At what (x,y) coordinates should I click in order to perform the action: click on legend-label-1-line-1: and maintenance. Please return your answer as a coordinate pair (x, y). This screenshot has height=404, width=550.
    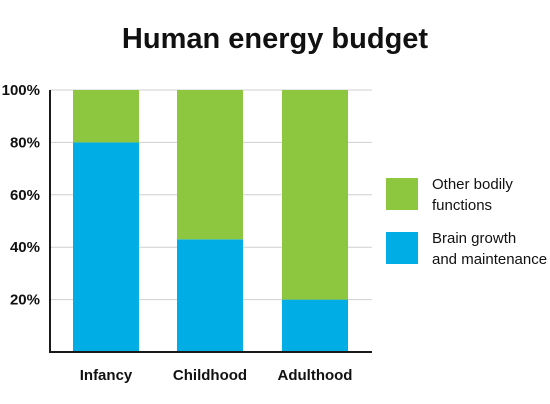
    Looking at the image, I should click on (489, 259).